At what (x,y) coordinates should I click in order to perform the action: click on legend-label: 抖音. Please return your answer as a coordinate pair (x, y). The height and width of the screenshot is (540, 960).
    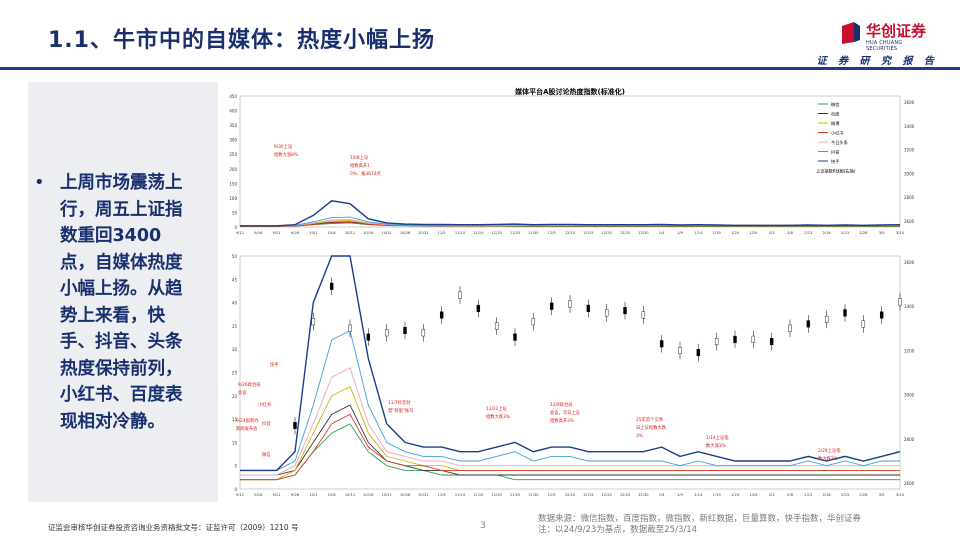
    Looking at the image, I should click on (835, 152).